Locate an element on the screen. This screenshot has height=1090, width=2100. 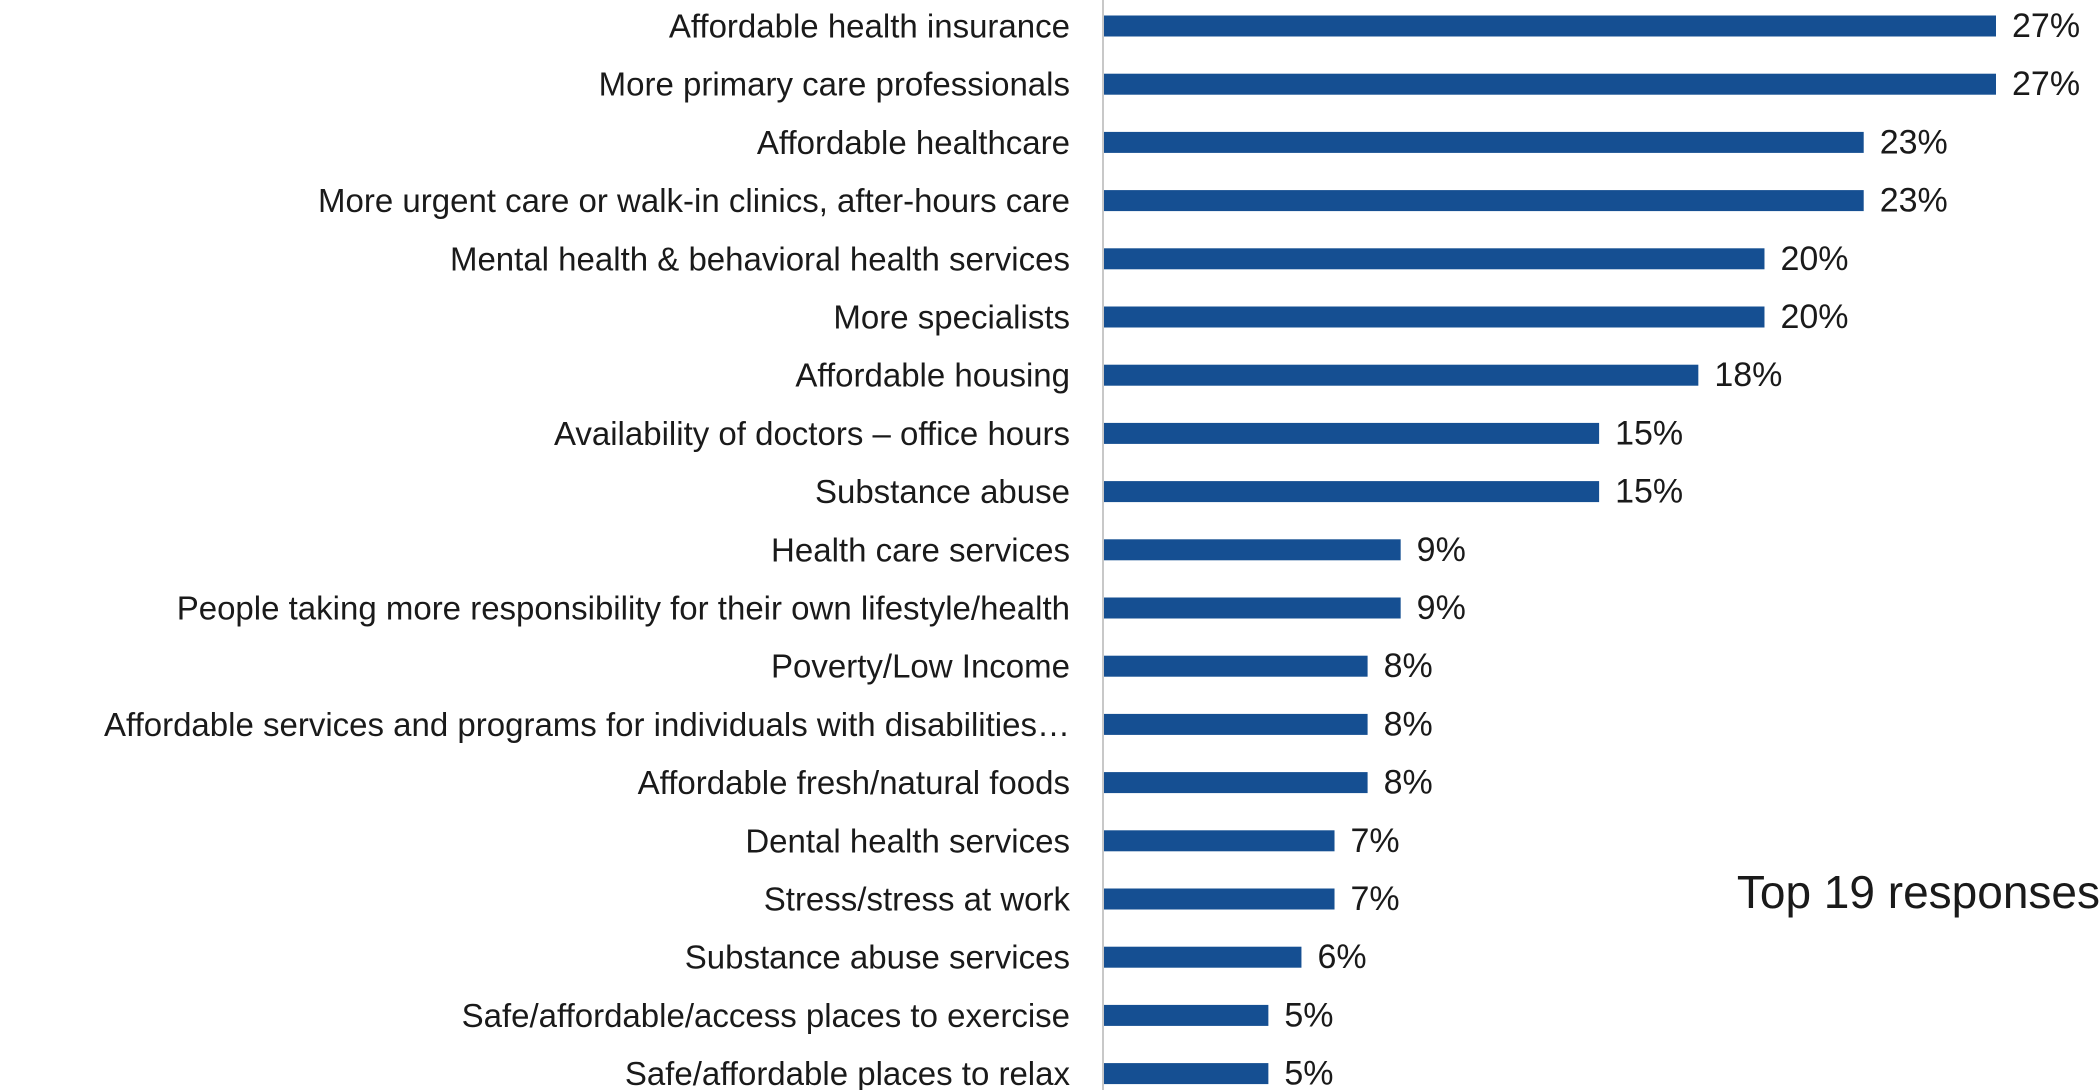
category-label: Poverty/Low Income is located at coordinates (920, 666).